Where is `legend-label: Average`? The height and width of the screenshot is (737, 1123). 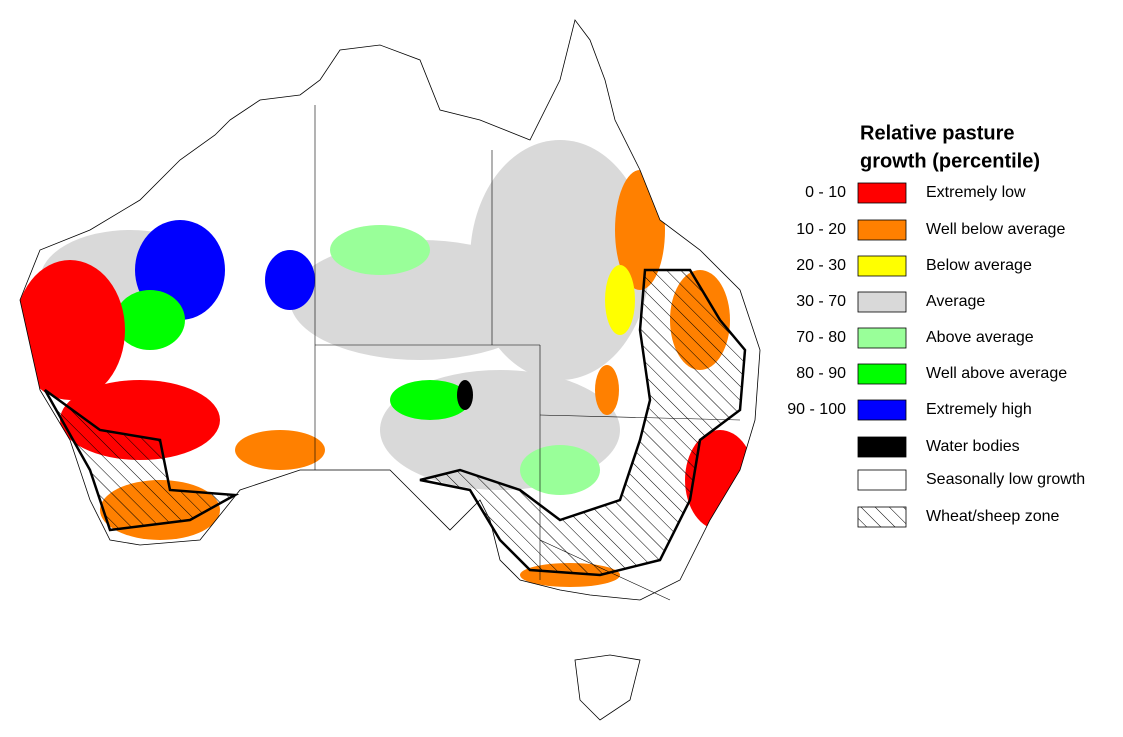 legend-label: Average is located at coordinates (955, 301).